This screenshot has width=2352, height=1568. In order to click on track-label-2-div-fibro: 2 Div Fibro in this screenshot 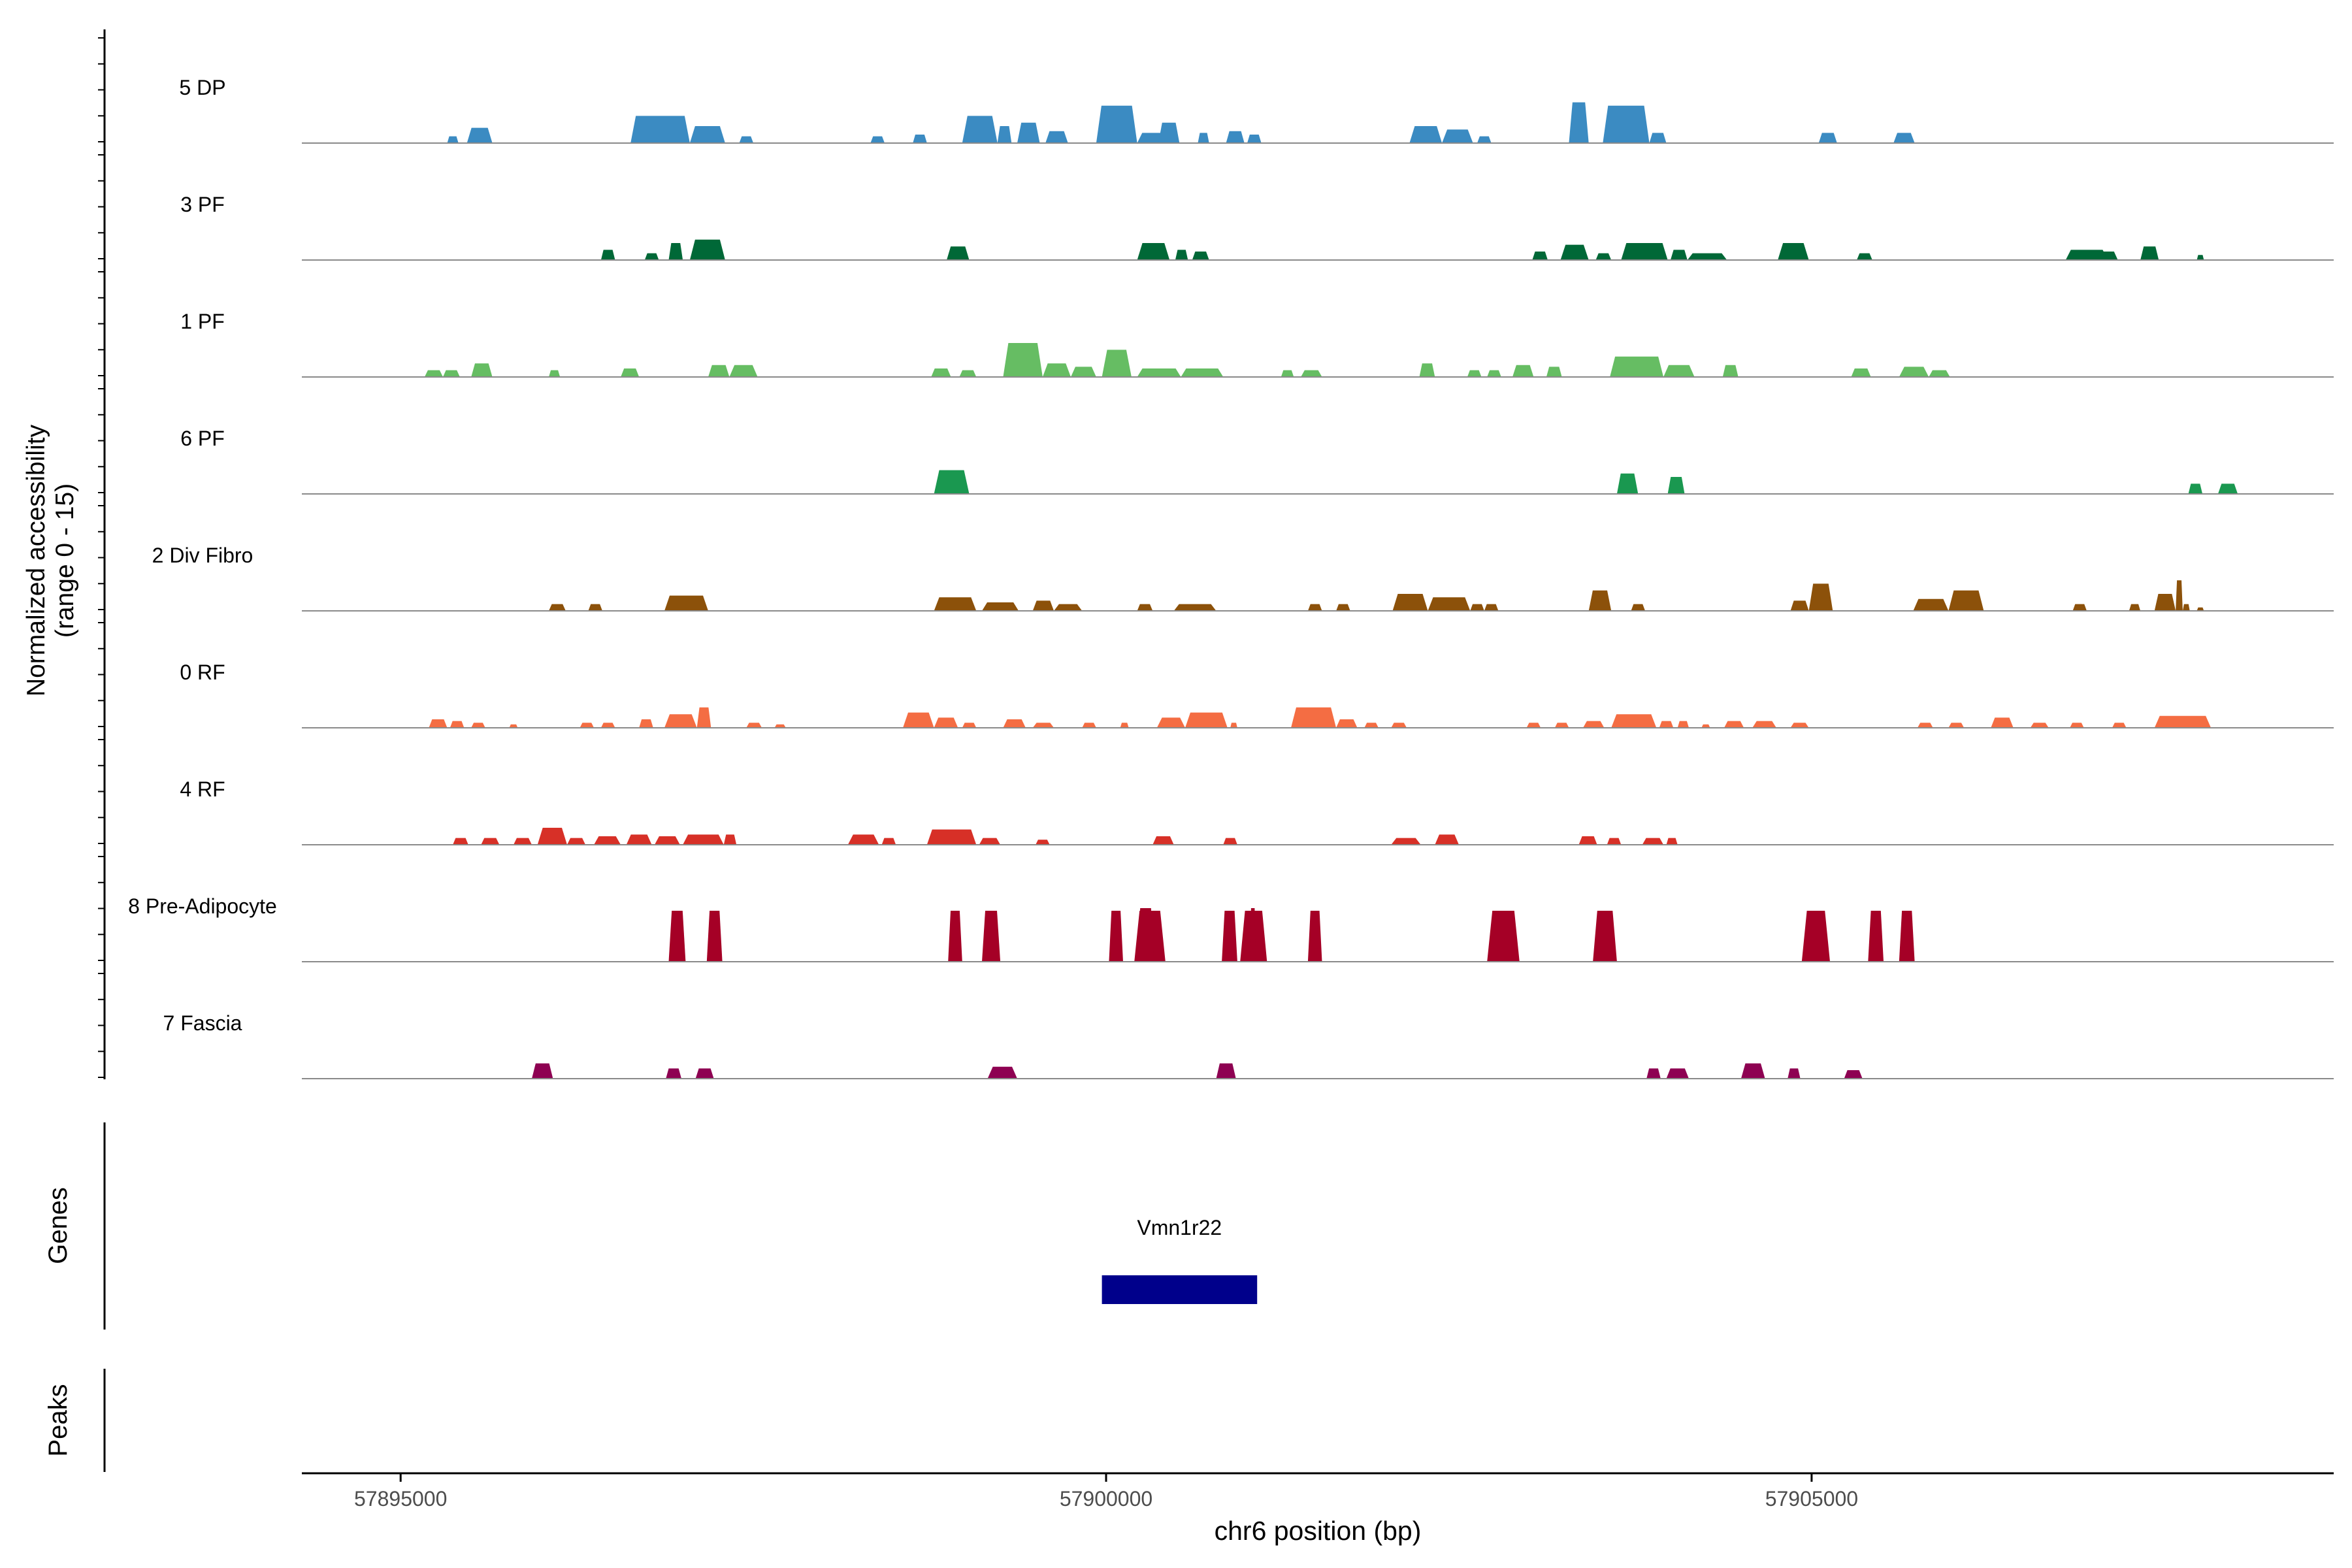, I will do `click(202, 555)`.